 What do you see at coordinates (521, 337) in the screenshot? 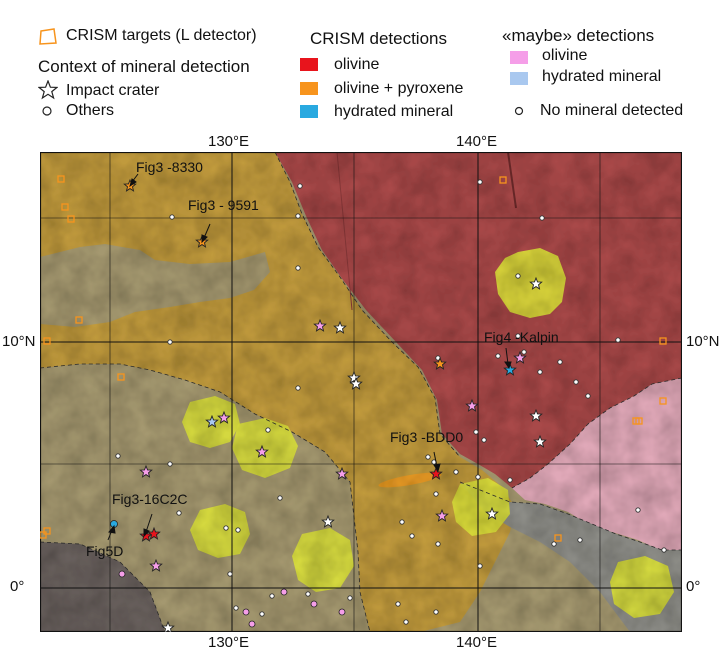
I see `annotation-fig4-kalpin: Fig4 -Kalpin` at bounding box center [521, 337].